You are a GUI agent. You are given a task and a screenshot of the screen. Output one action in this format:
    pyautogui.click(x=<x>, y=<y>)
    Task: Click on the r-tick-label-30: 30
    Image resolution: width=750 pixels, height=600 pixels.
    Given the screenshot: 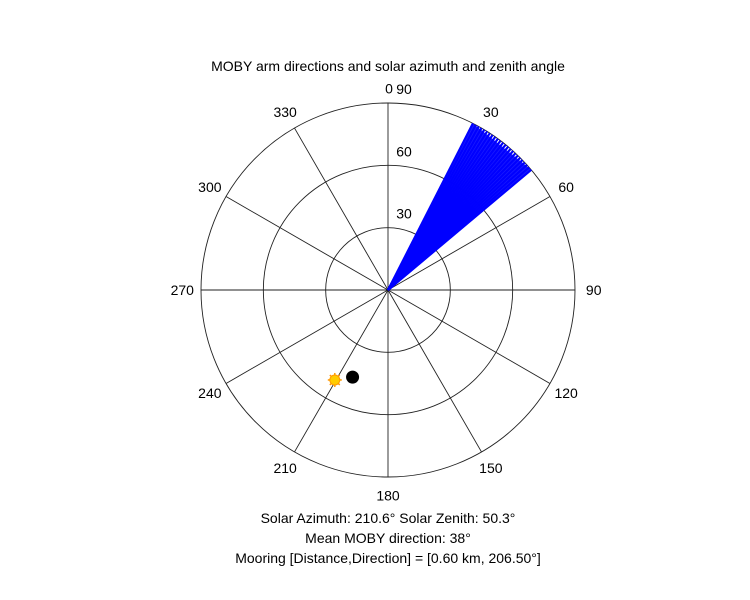 What is the action you would take?
    pyautogui.click(x=404, y=214)
    